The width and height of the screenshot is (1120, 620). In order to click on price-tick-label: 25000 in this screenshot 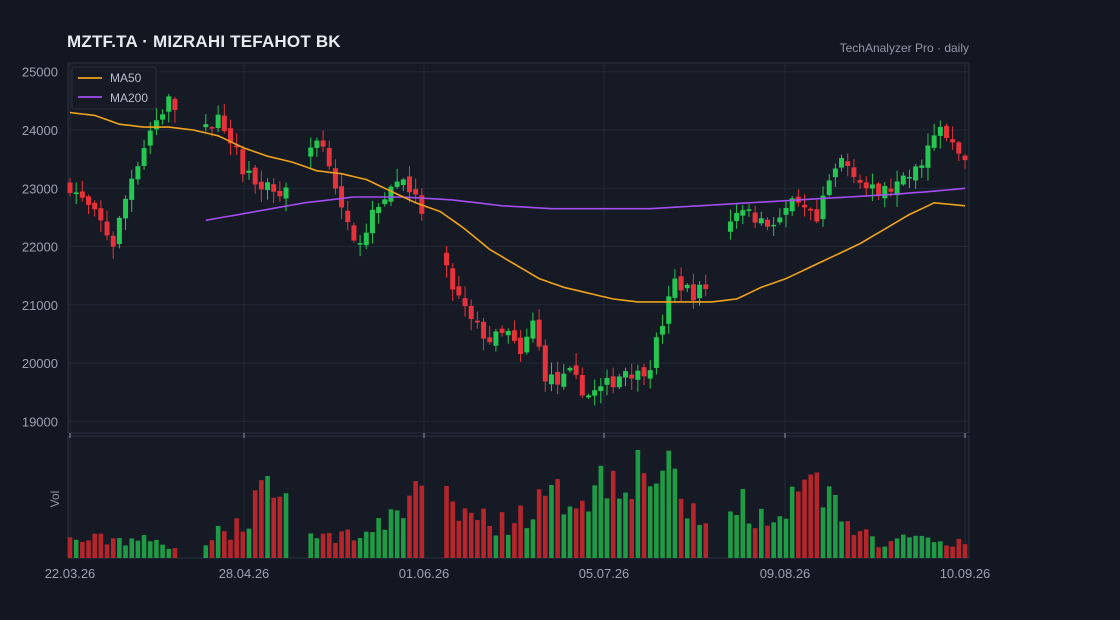, I will do `click(40, 72)`.